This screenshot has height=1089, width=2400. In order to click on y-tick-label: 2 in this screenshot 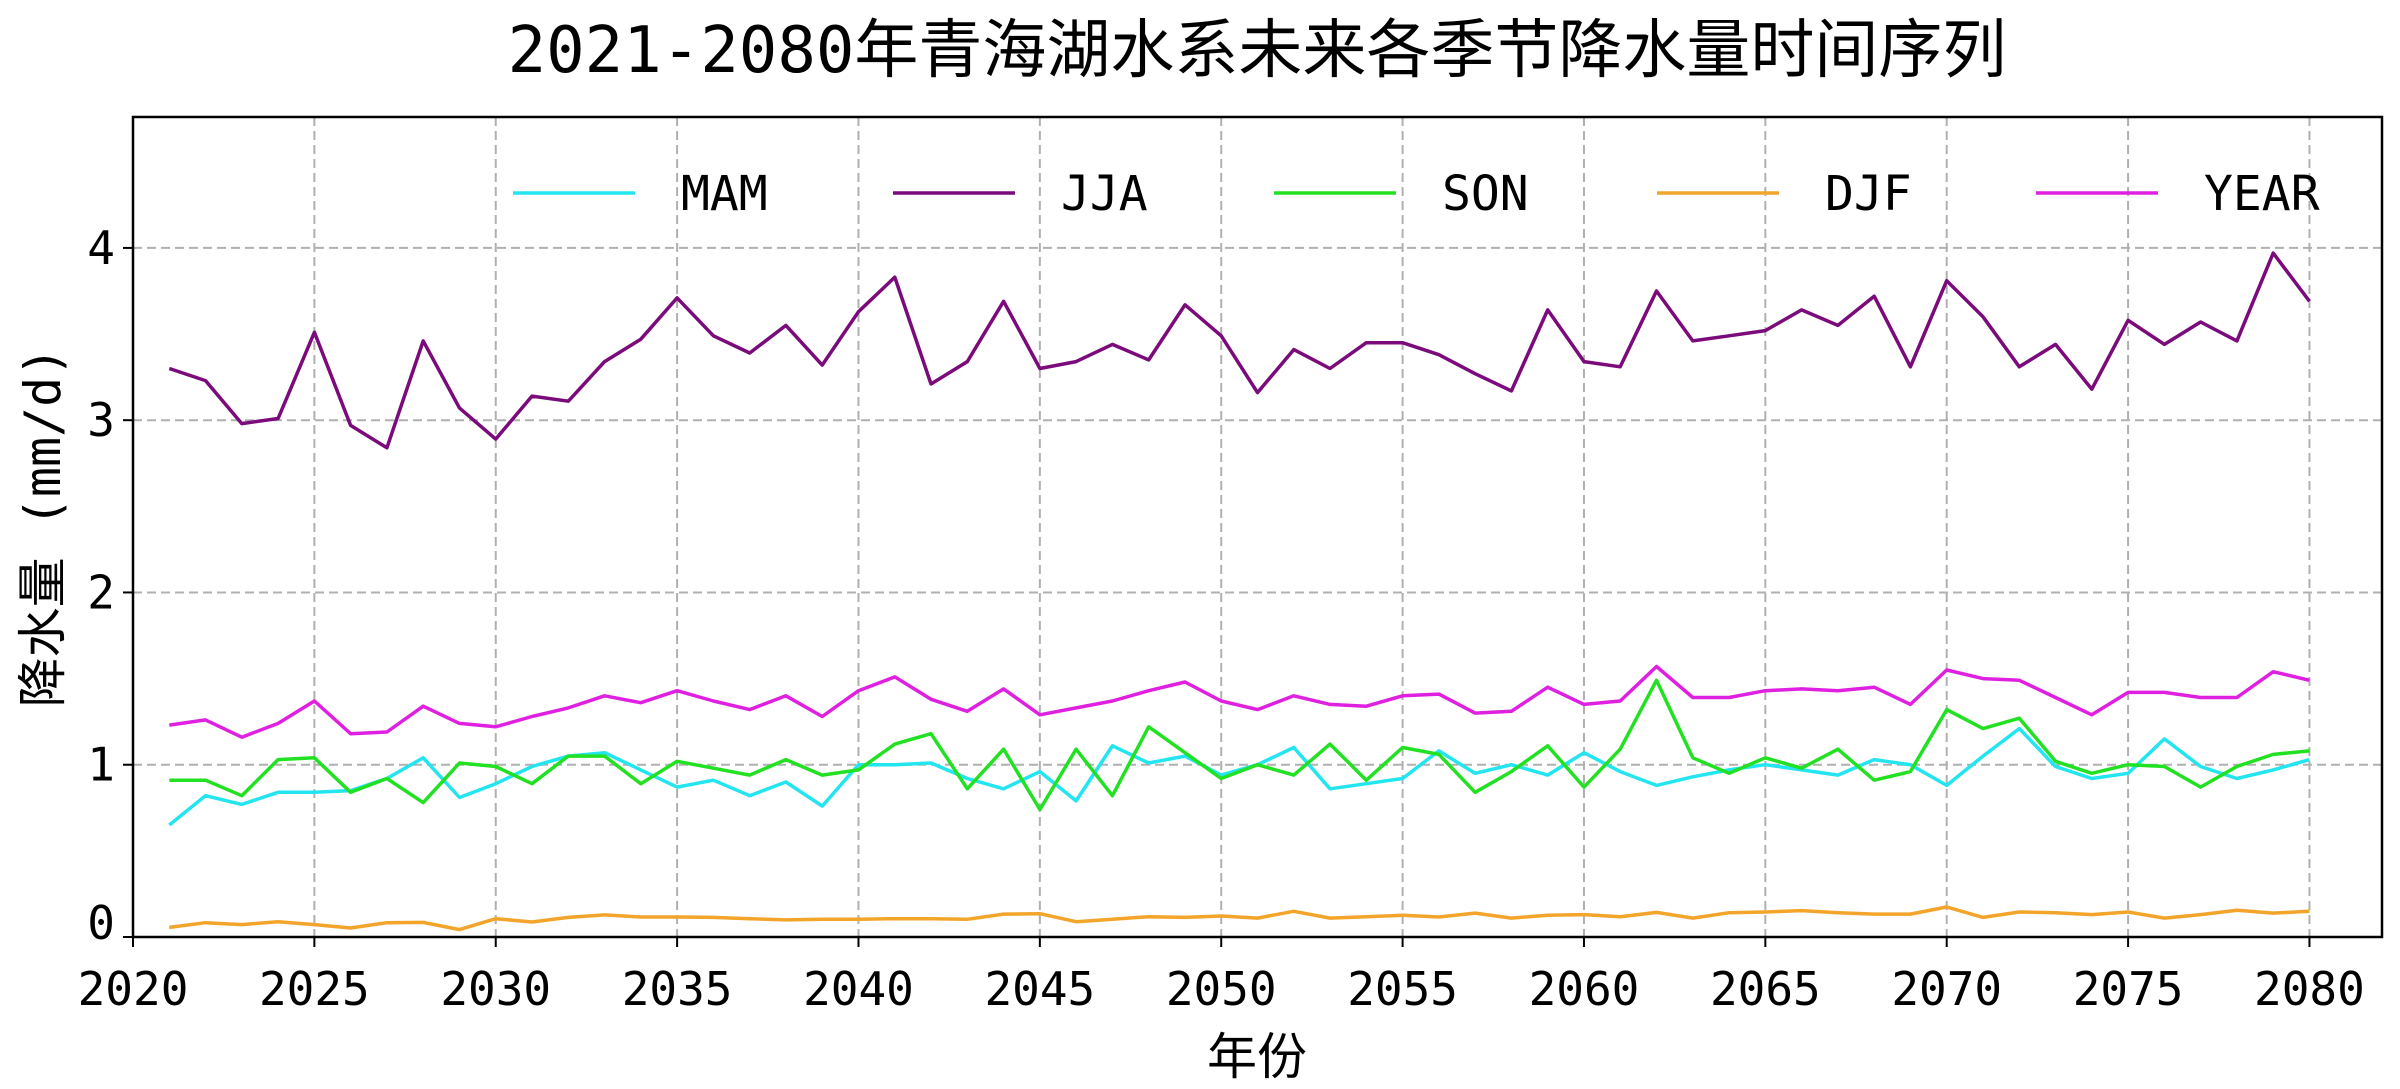, I will do `click(101, 592)`.